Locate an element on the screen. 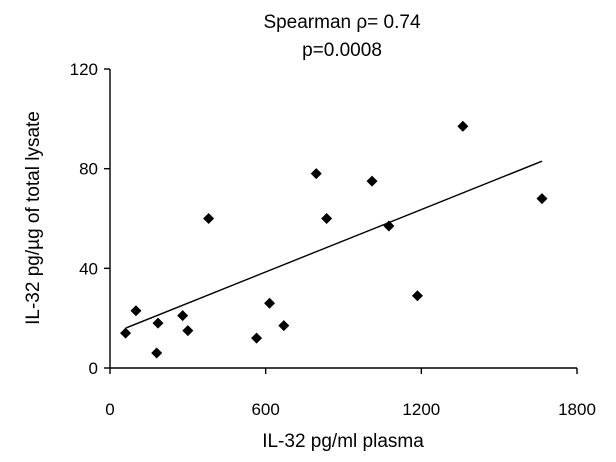 This screenshot has height=462, width=616. x-axis-label: IL-32 pg/ml plasma is located at coordinates (343, 441).